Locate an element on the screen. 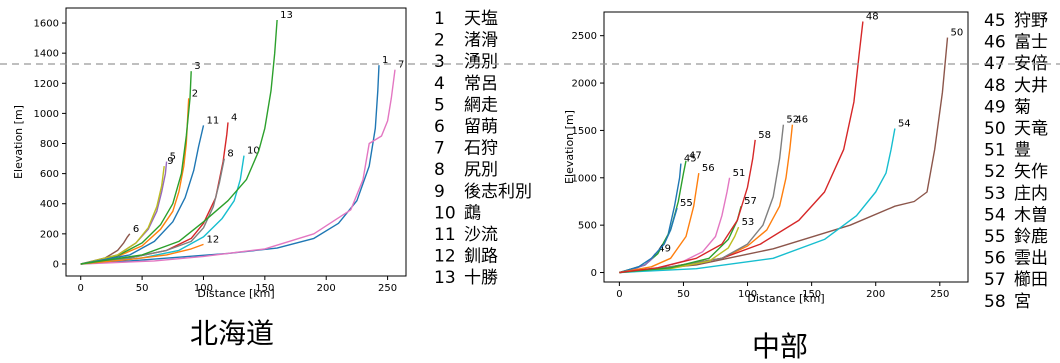 Image resolution: width=1060 pixels, height=363 pixels. y-tick-label: 1400 is located at coordinates (46, 54).